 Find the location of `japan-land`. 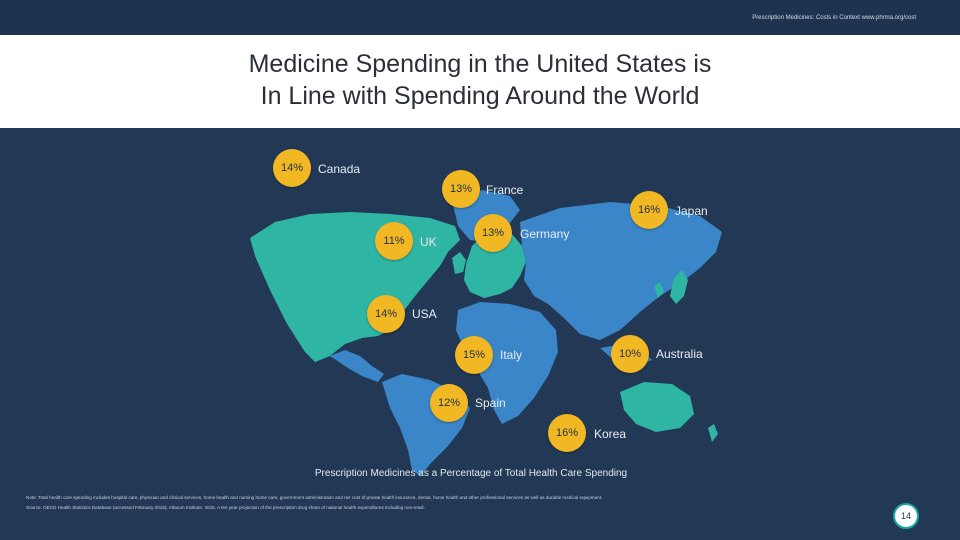

japan-land is located at coordinates (679, 287).